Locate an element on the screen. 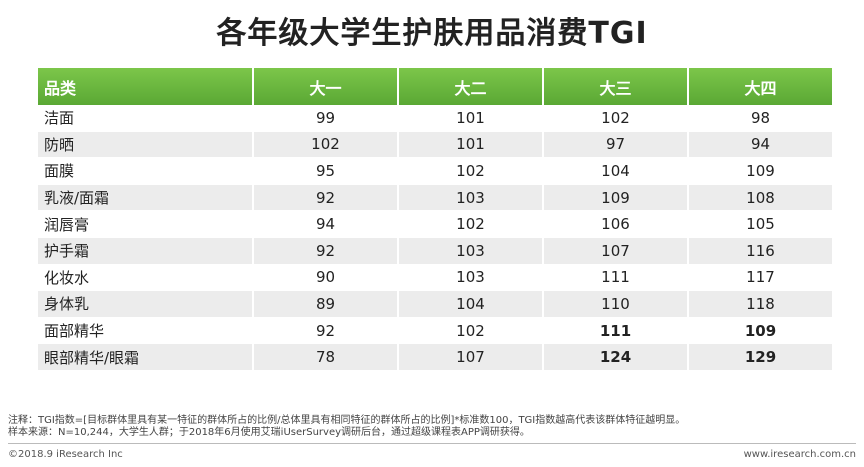 This screenshot has width=864, height=467. footer-divider is located at coordinates (432, 443).